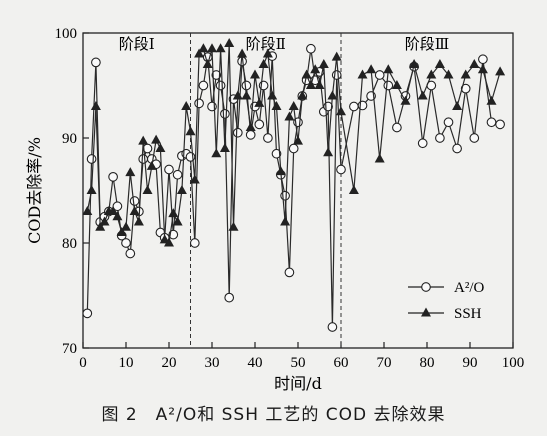 The width and height of the screenshot is (547, 436). Describe the element at coordinates (470, 363) in the screenshot. I see `x-tick-label: 90` at that location.